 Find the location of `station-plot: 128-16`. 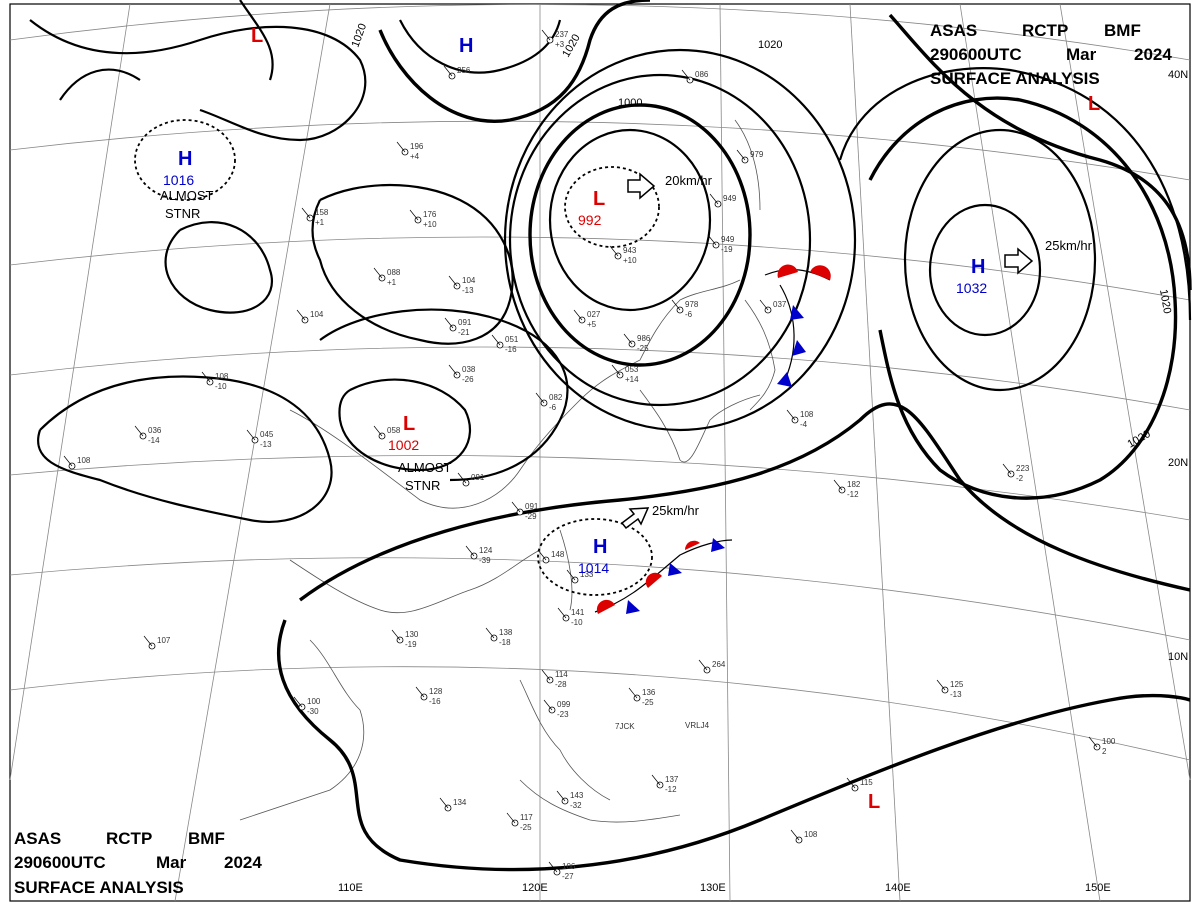

station-plot: 128-16 is located at coordinates (429, 696).